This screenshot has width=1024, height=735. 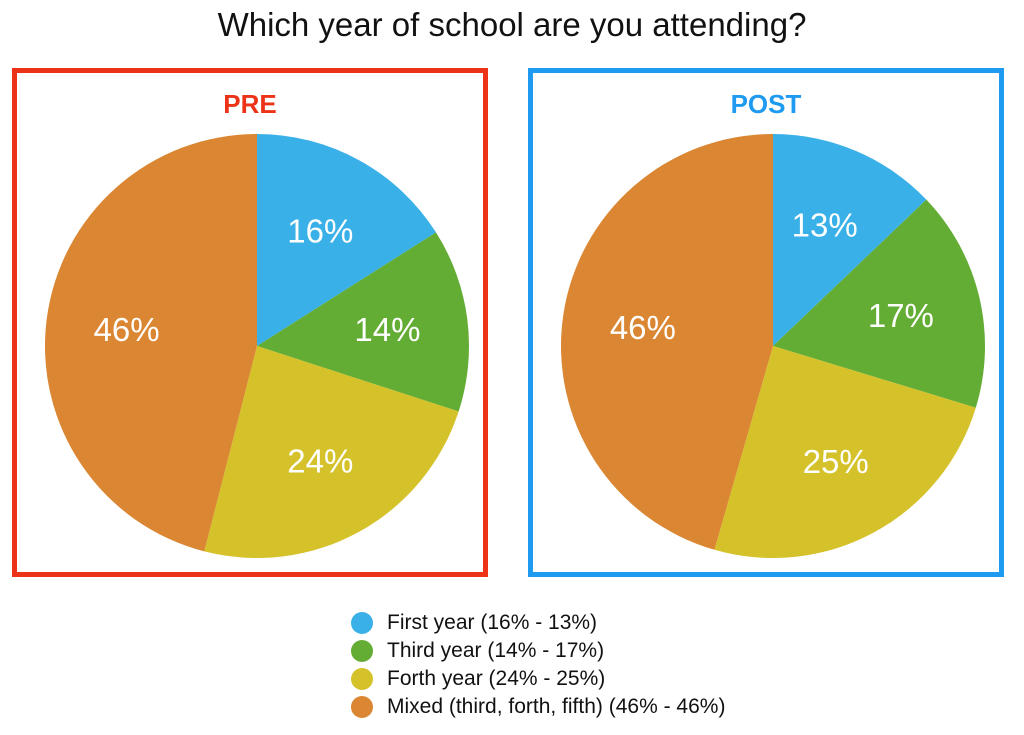 I want to click on legend-item-first-year: First year (16% - 13%), so click(x=538, y=623).